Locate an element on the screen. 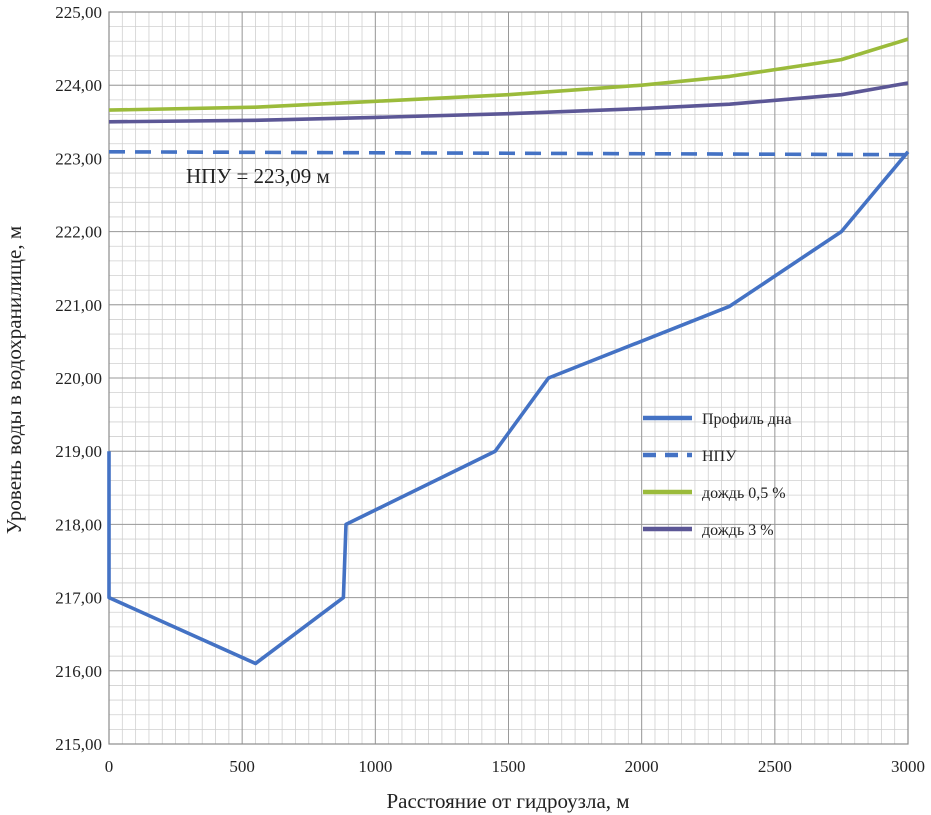 The image size is (931, 815). x-tick-label: 1500 is located at coordinates (509, 766).